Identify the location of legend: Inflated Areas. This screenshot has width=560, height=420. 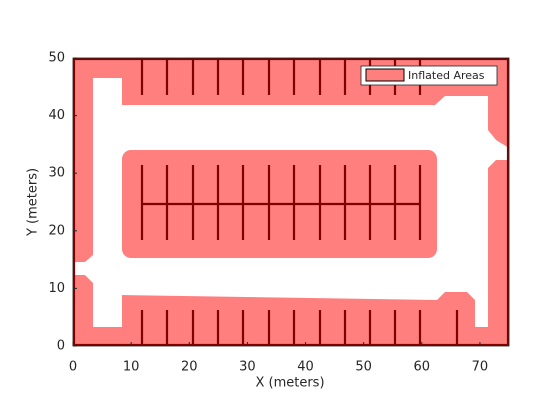
(429, 75).